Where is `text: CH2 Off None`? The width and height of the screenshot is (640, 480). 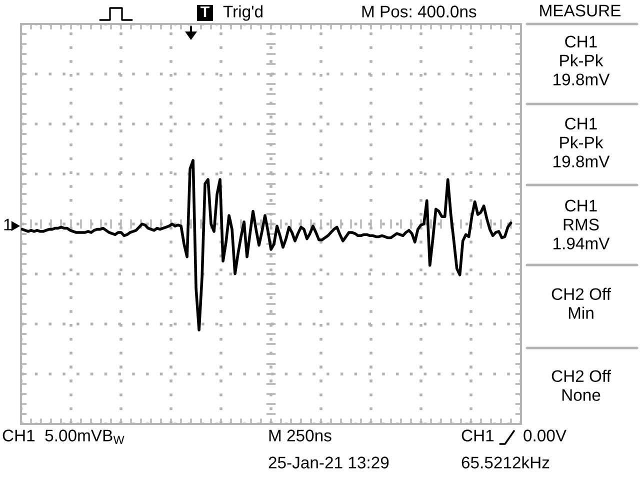 text: CH2 Off None is located at coordinates (581, 385).